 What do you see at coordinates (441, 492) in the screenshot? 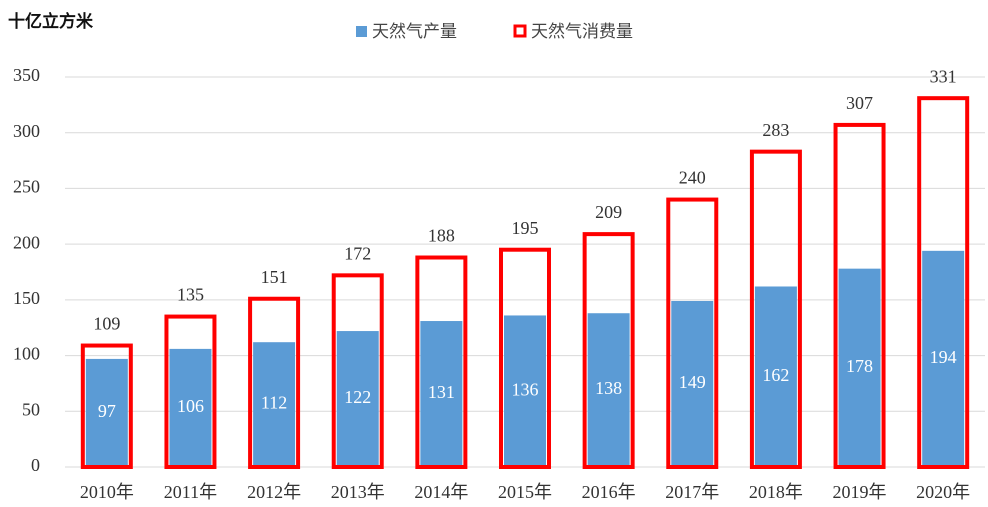
I see `x-tick-label: 2014年` at bounding box center [441, 492].